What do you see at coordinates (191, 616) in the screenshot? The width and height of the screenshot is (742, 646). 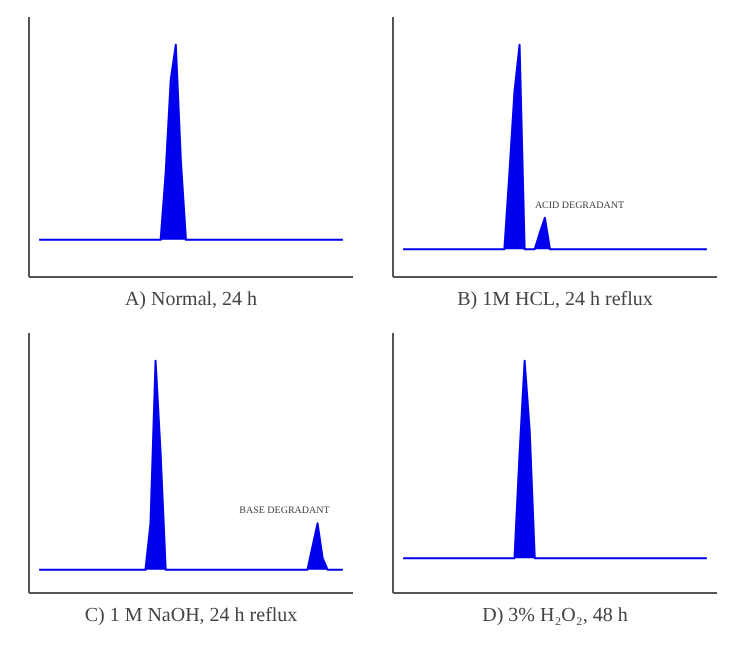 I see `x-axis-title: C) 1 M NaOH, 24 h reflux` at bounding box center [191, 616].